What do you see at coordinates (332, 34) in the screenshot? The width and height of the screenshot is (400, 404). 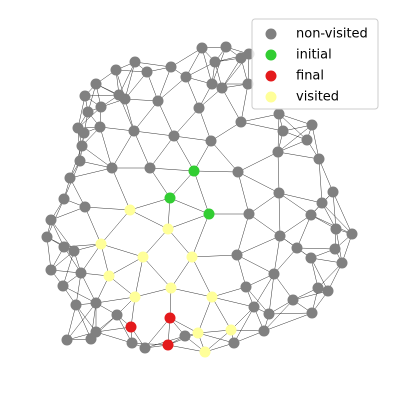 I see `legend-label: non-visited` at bounding box center [332, 34].